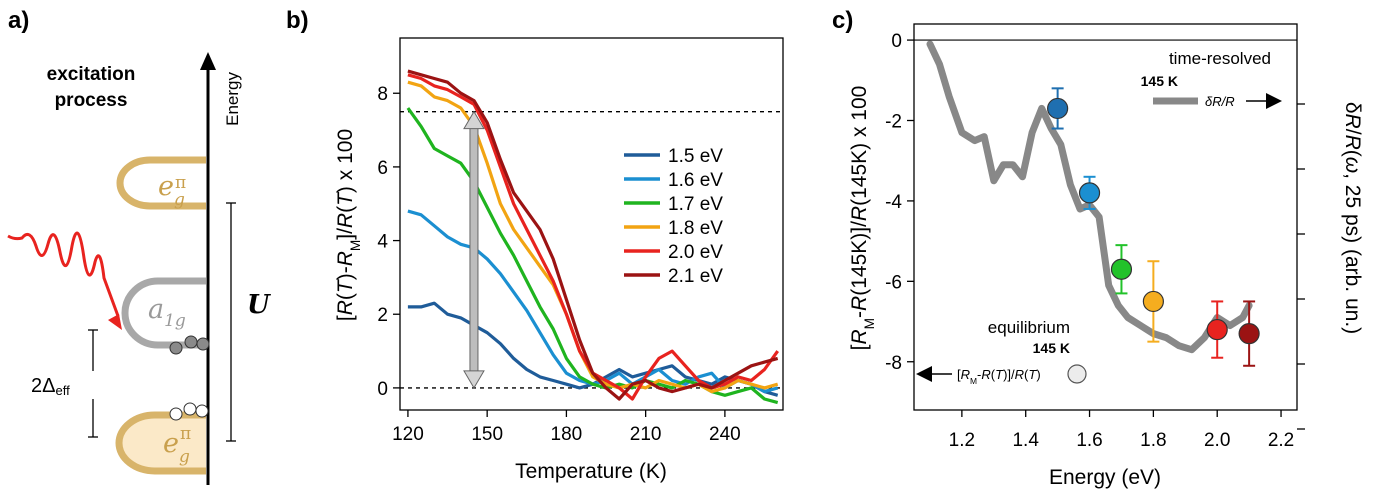  What do you see at coordinates (862, 218) in the screenshot?
I see `y-axis-label-left-c: [RM-R(145K)]/R(145K) x 100` at bounding box center [862, 218].